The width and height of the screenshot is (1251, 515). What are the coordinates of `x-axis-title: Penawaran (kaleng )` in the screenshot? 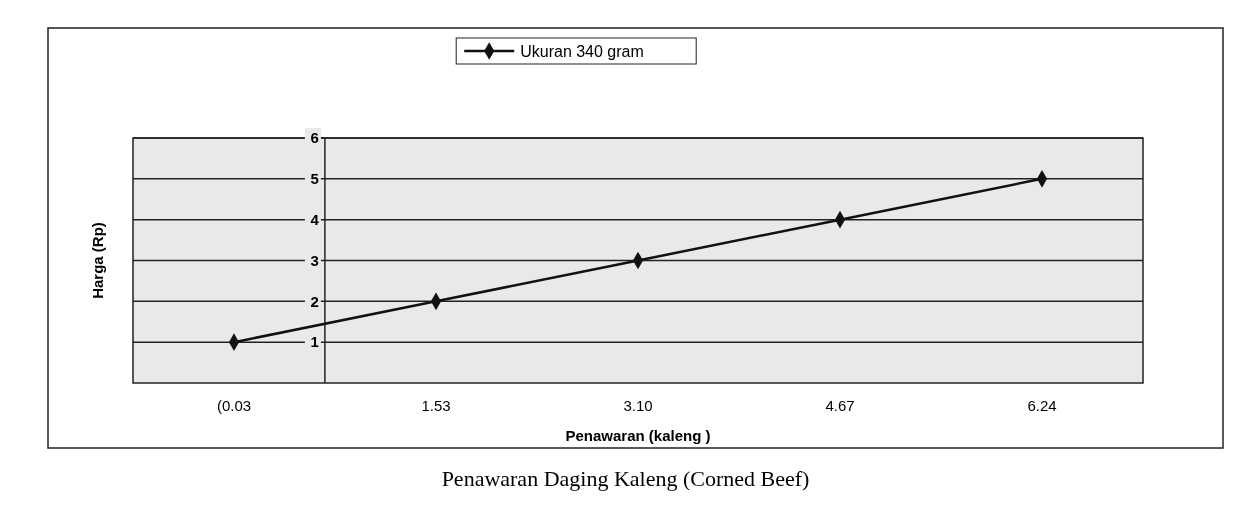 It's located at (638, 435).